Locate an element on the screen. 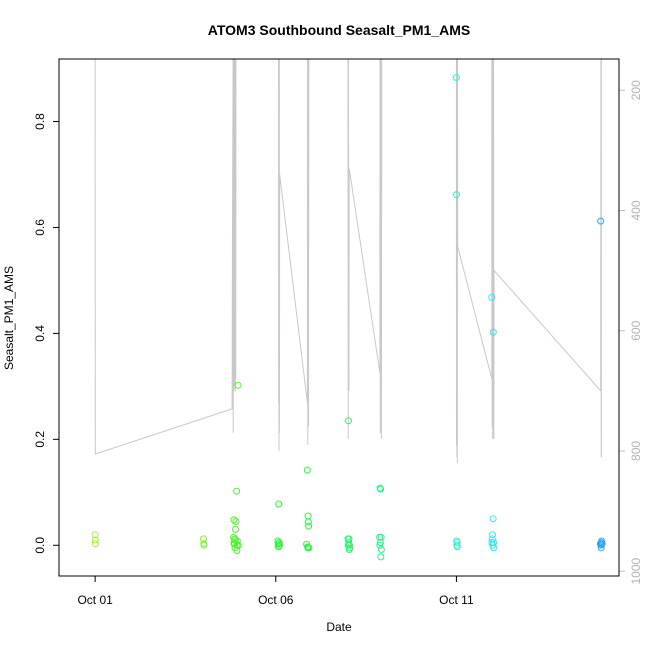 The image size is (650, 650). y-axis: 0.0 0.2 0.4 0.6 0.8 is located at coordinates (46, 333).